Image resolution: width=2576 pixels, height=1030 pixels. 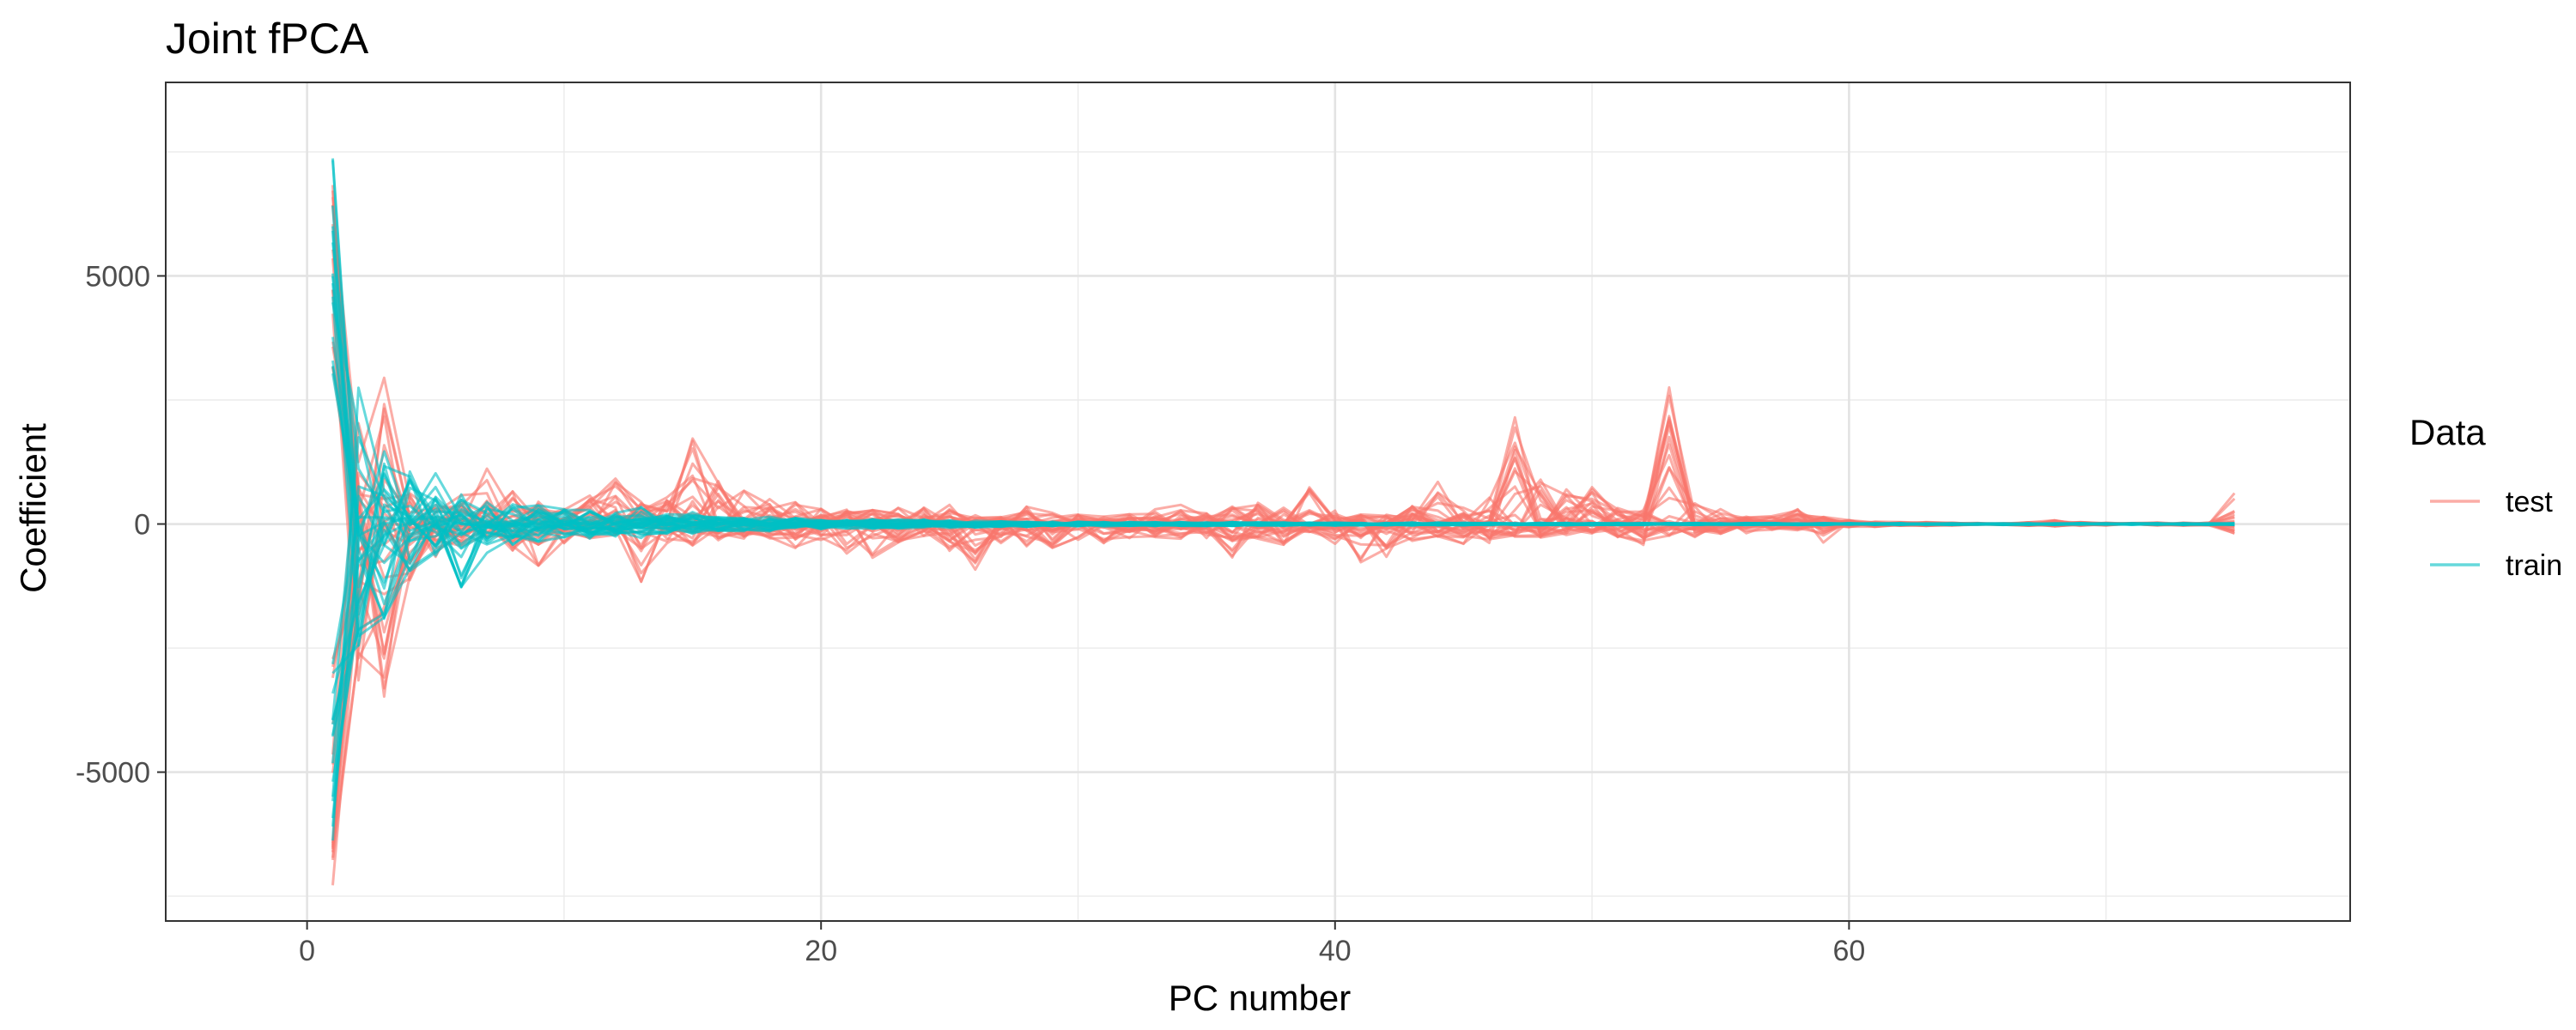 I want to click on x-axis-title: PC number, so click(x=1260, y=998).